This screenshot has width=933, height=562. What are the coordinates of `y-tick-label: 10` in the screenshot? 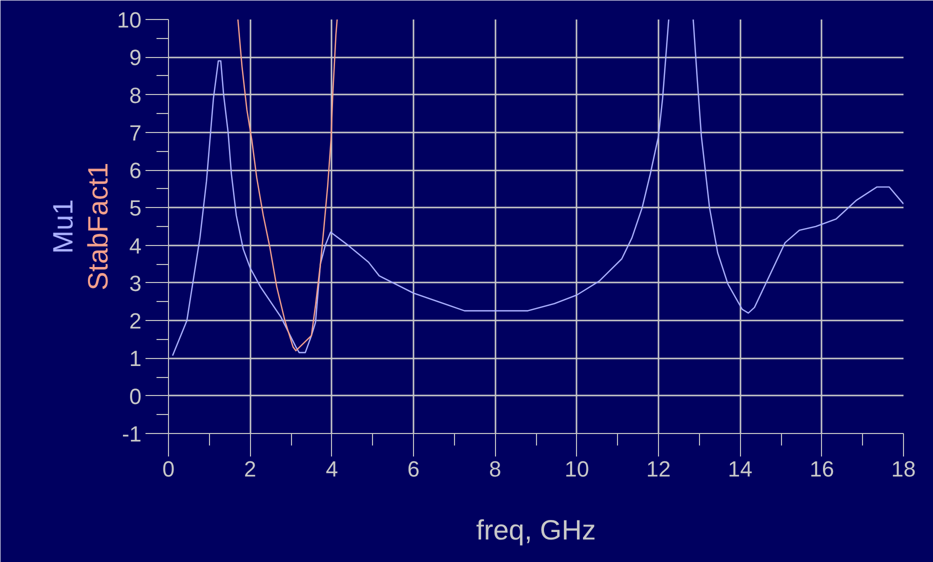 It's located at (129, 20).